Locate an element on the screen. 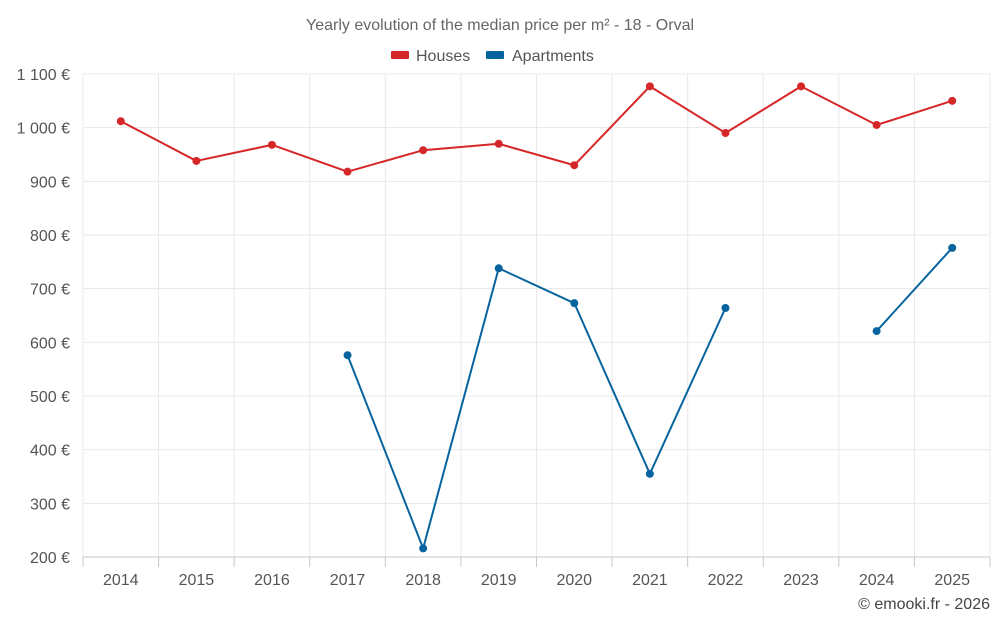 Image resolution: width=1000 pixels, height=625 pixels. legend-swatch-houses is located at coordinates (400, 55).